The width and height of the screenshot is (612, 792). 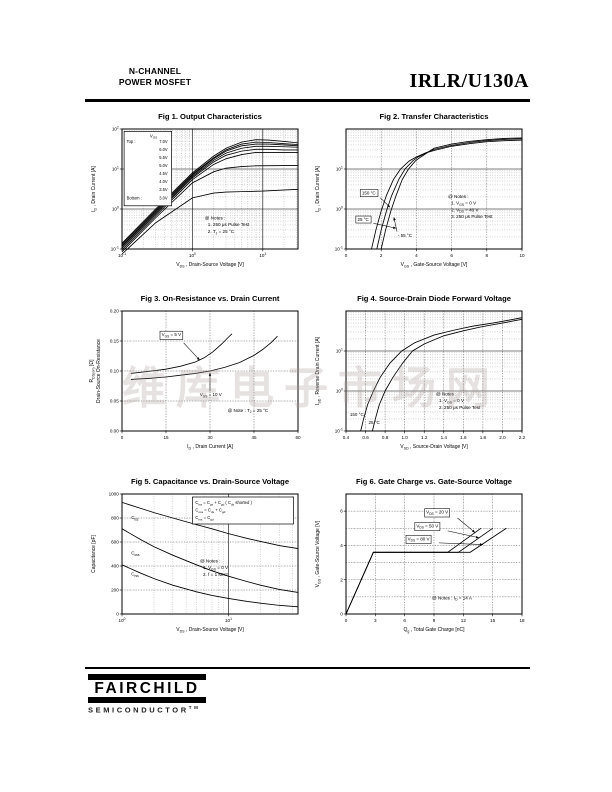 I want to click on svg-text: 1. 250 μs Pulse Test, so click(x=229, y=224).